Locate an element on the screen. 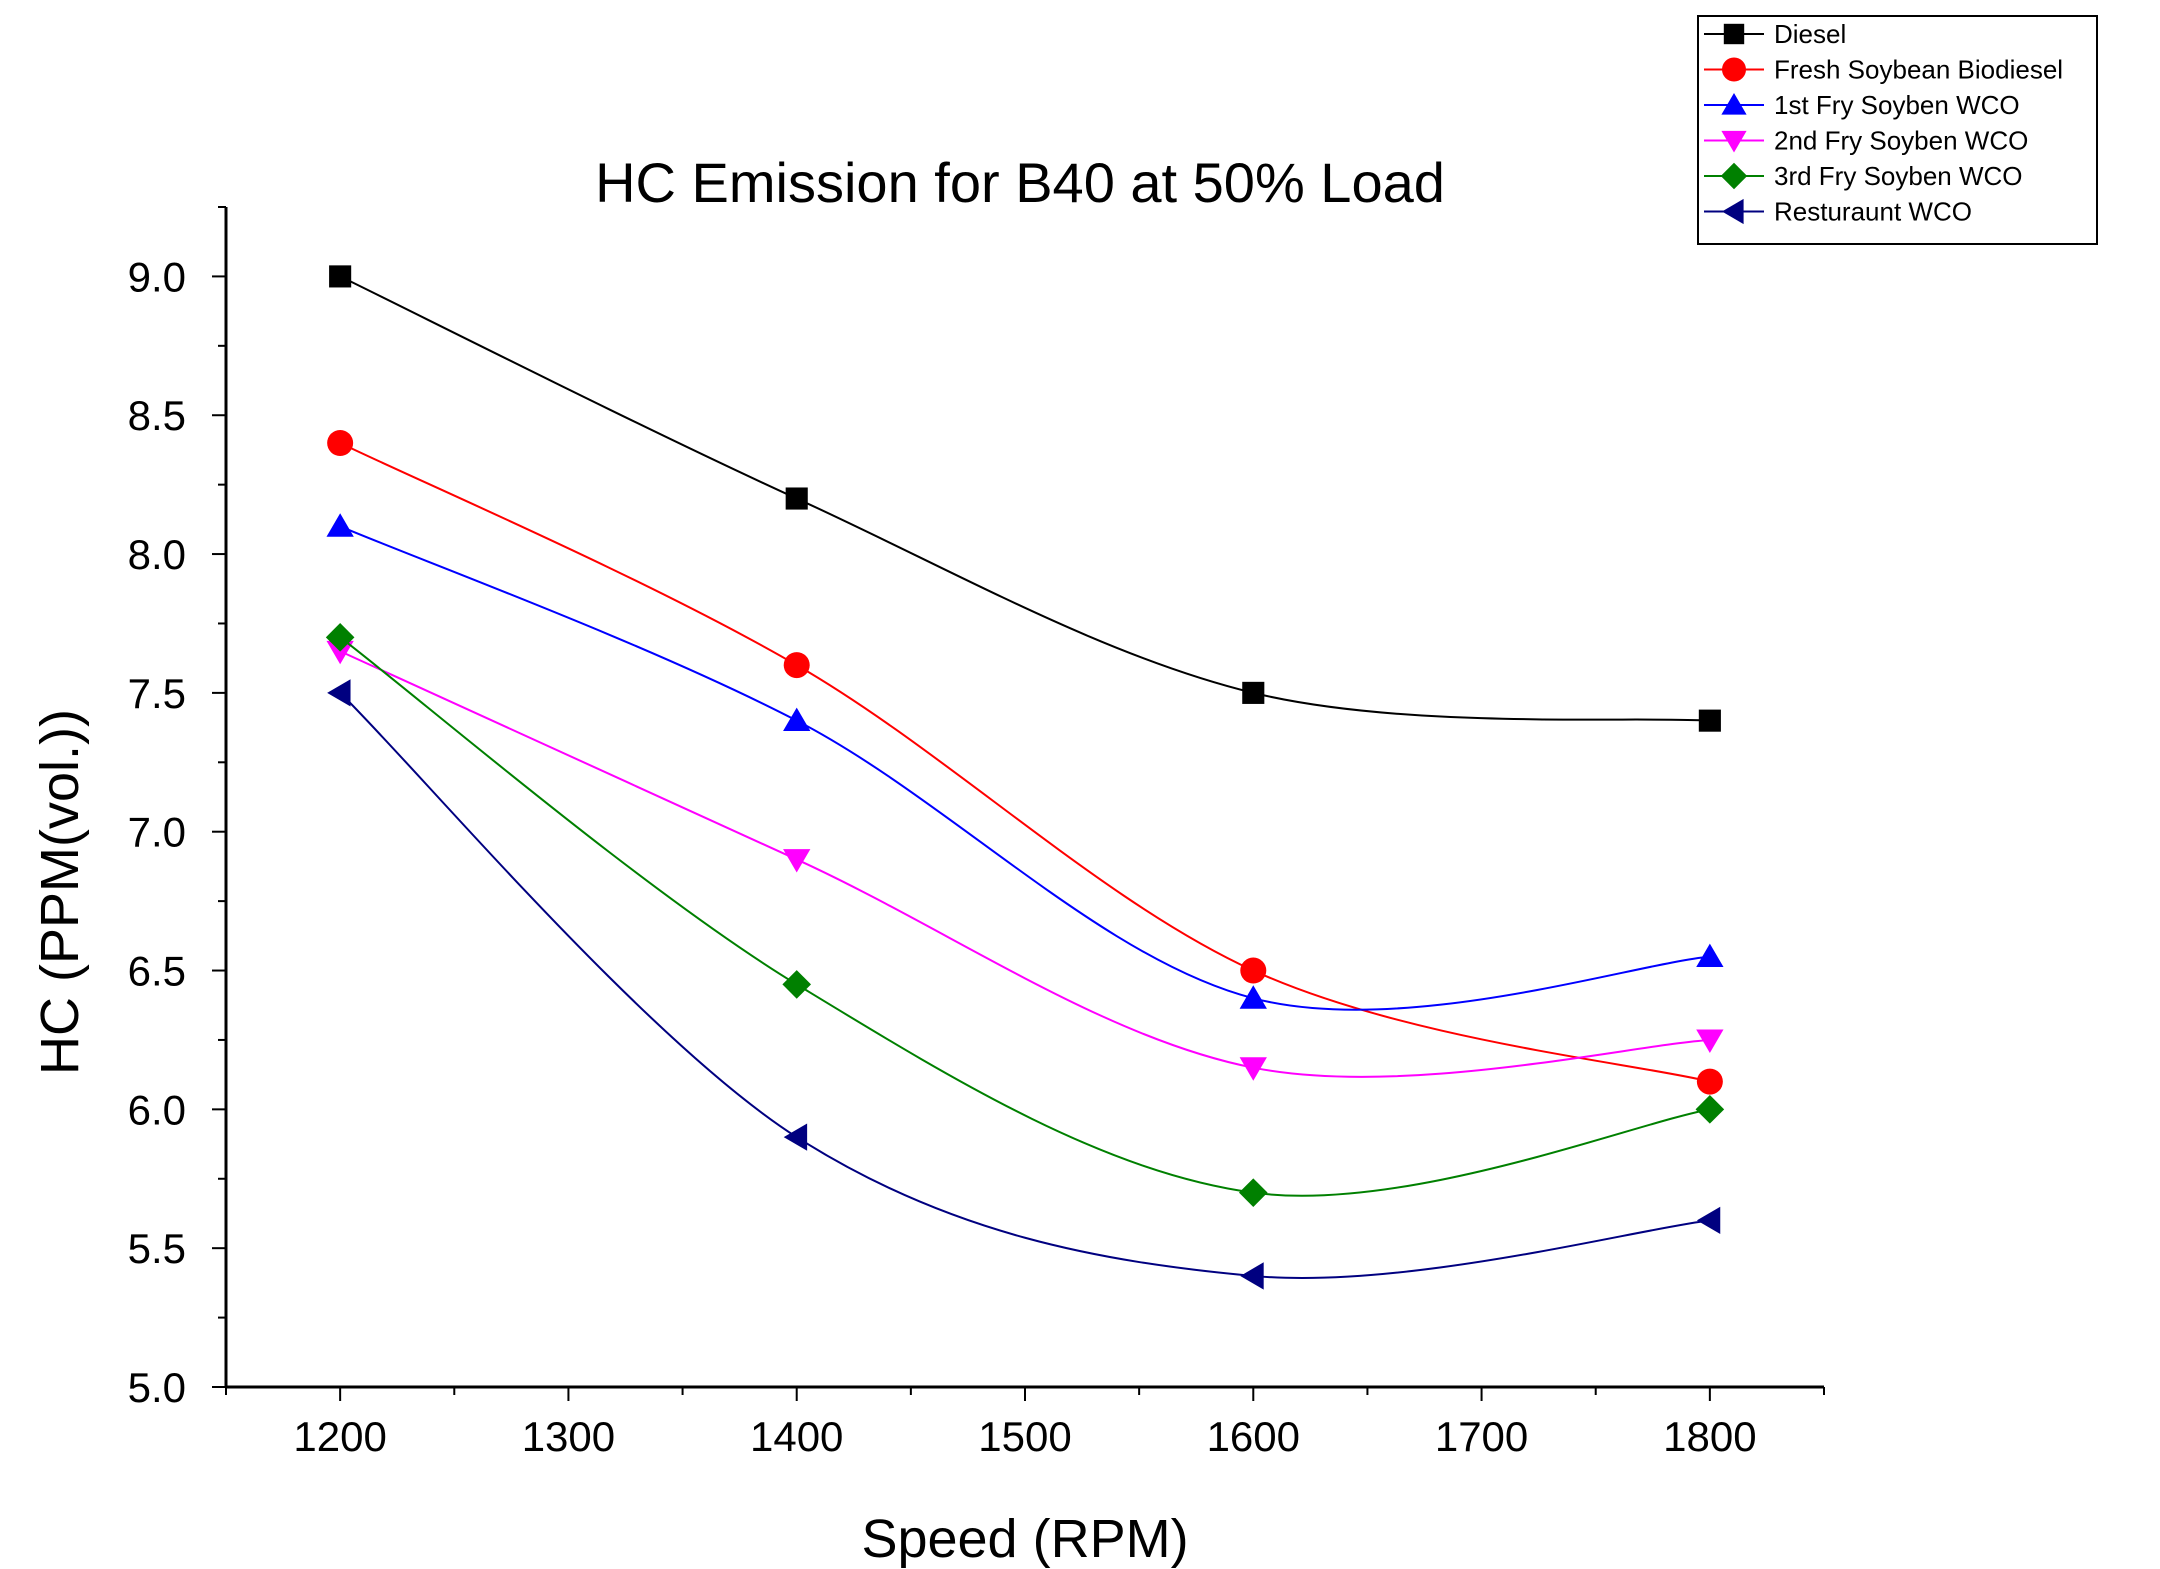  y-tick-label: 8.5 is located at coordinates (157, 415).